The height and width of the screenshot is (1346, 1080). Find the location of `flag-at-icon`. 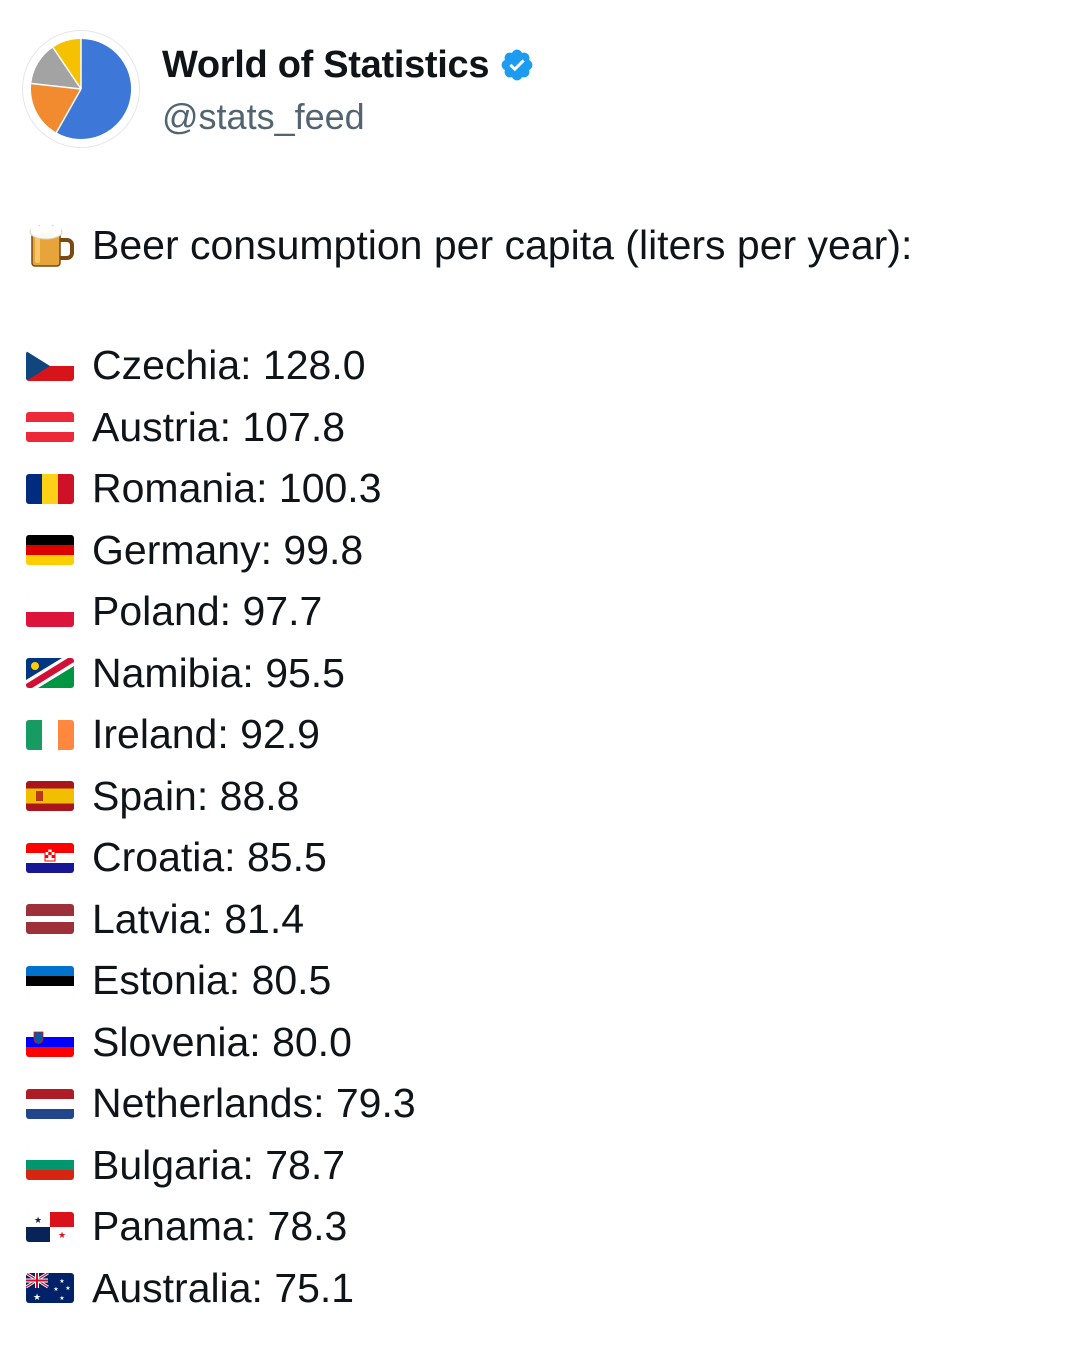

flag-at-icon is located at coordinates (50, 427).